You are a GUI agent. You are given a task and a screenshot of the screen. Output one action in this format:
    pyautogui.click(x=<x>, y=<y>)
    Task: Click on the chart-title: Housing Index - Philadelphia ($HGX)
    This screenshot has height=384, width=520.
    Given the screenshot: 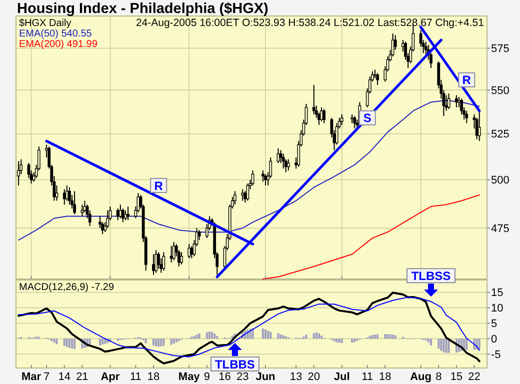 What is the action you would take?
    pyautogui.click(x=143, y=9)
    